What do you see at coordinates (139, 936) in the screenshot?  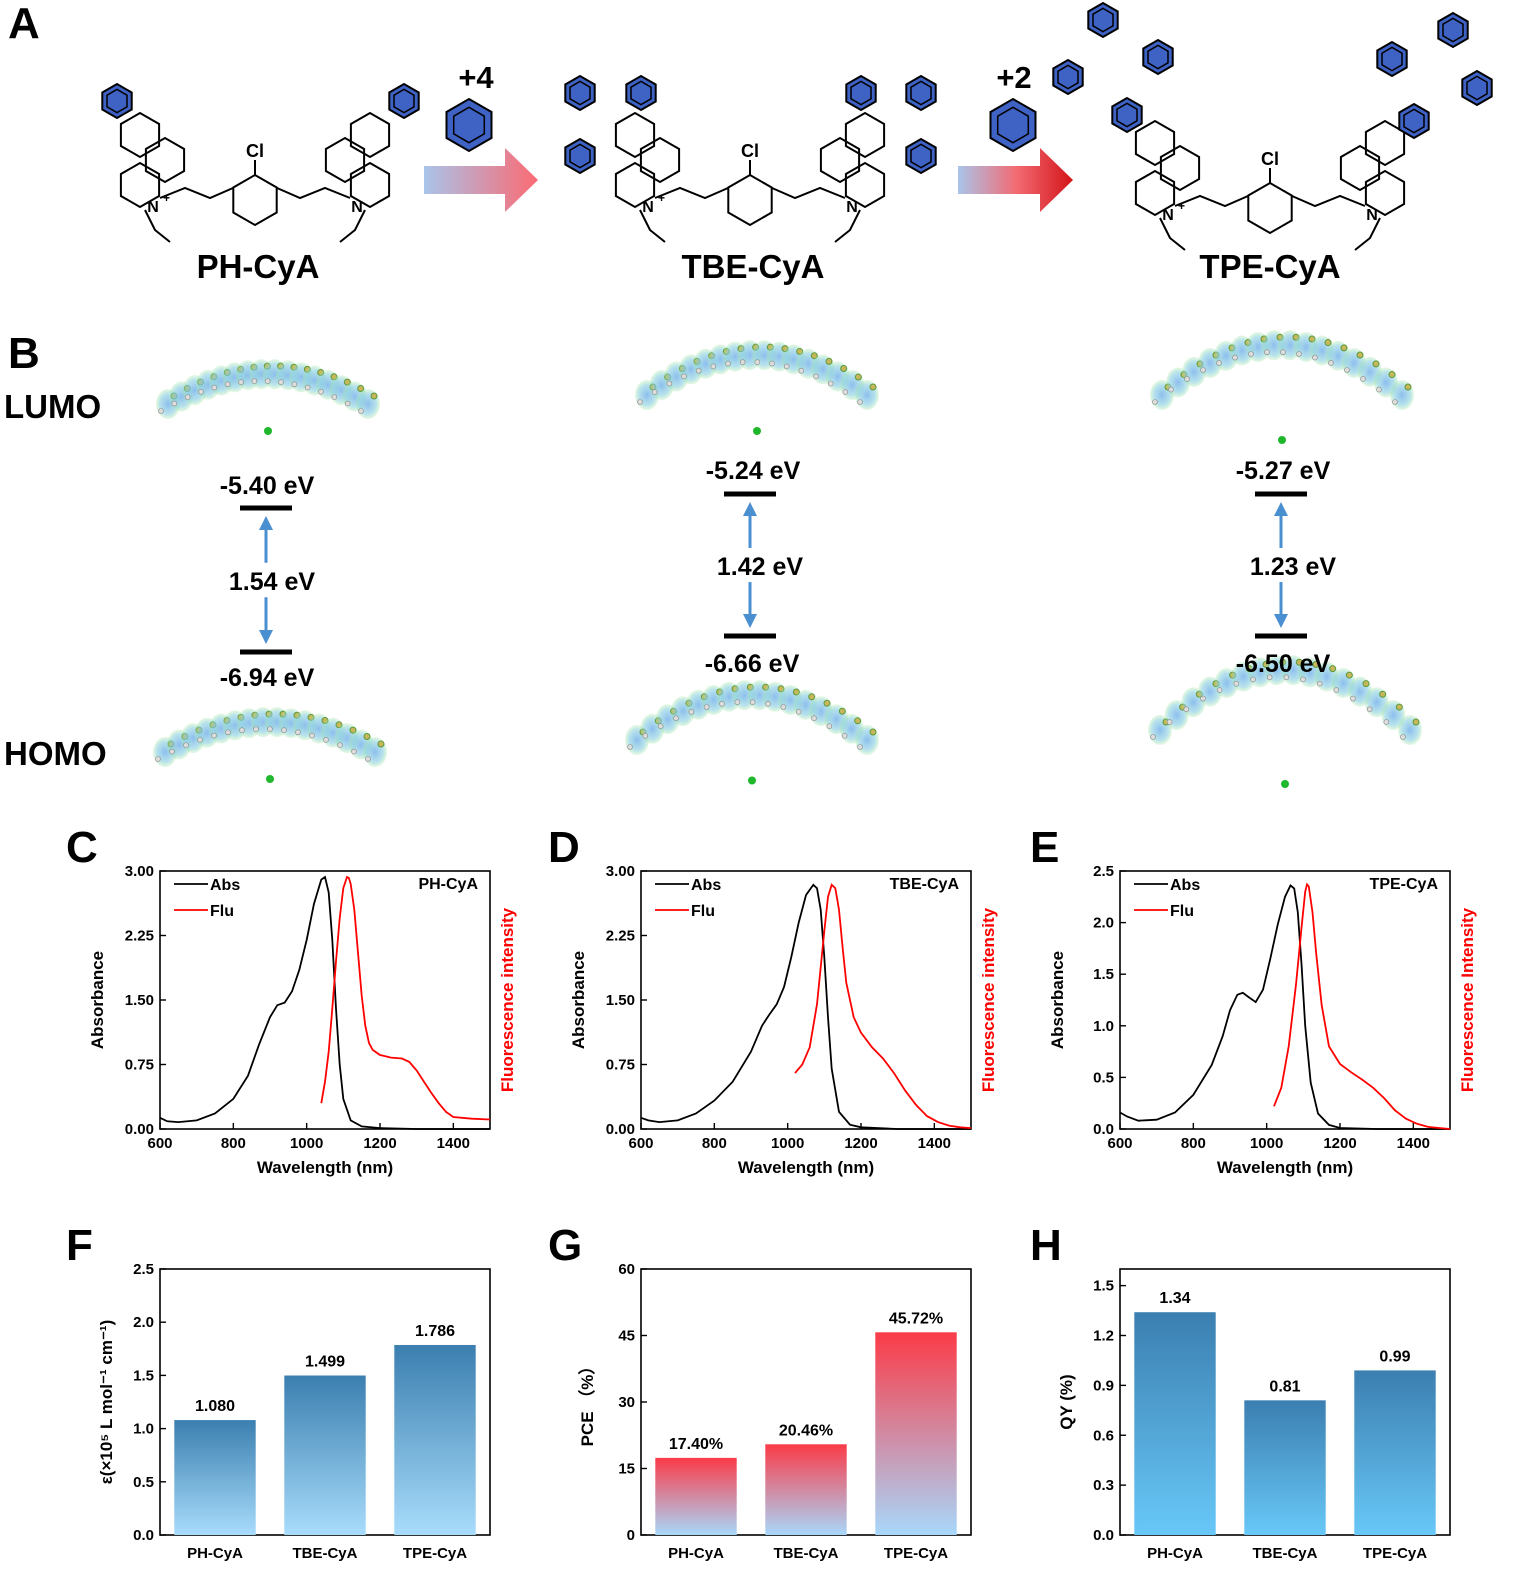 I see `y-tick-label: 2.25` at bounding box center [139, 936].